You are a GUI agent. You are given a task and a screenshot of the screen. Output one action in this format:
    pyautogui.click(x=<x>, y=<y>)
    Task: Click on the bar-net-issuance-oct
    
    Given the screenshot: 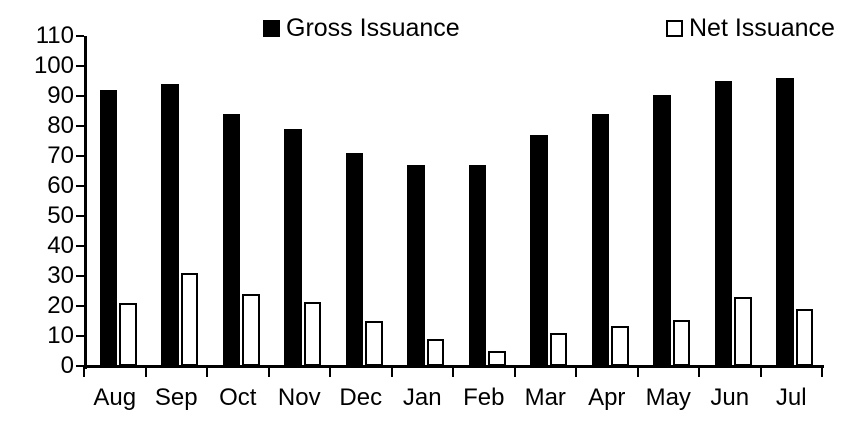 What is the action you would take?
    pyautogui.click(x=251, y=330)
    